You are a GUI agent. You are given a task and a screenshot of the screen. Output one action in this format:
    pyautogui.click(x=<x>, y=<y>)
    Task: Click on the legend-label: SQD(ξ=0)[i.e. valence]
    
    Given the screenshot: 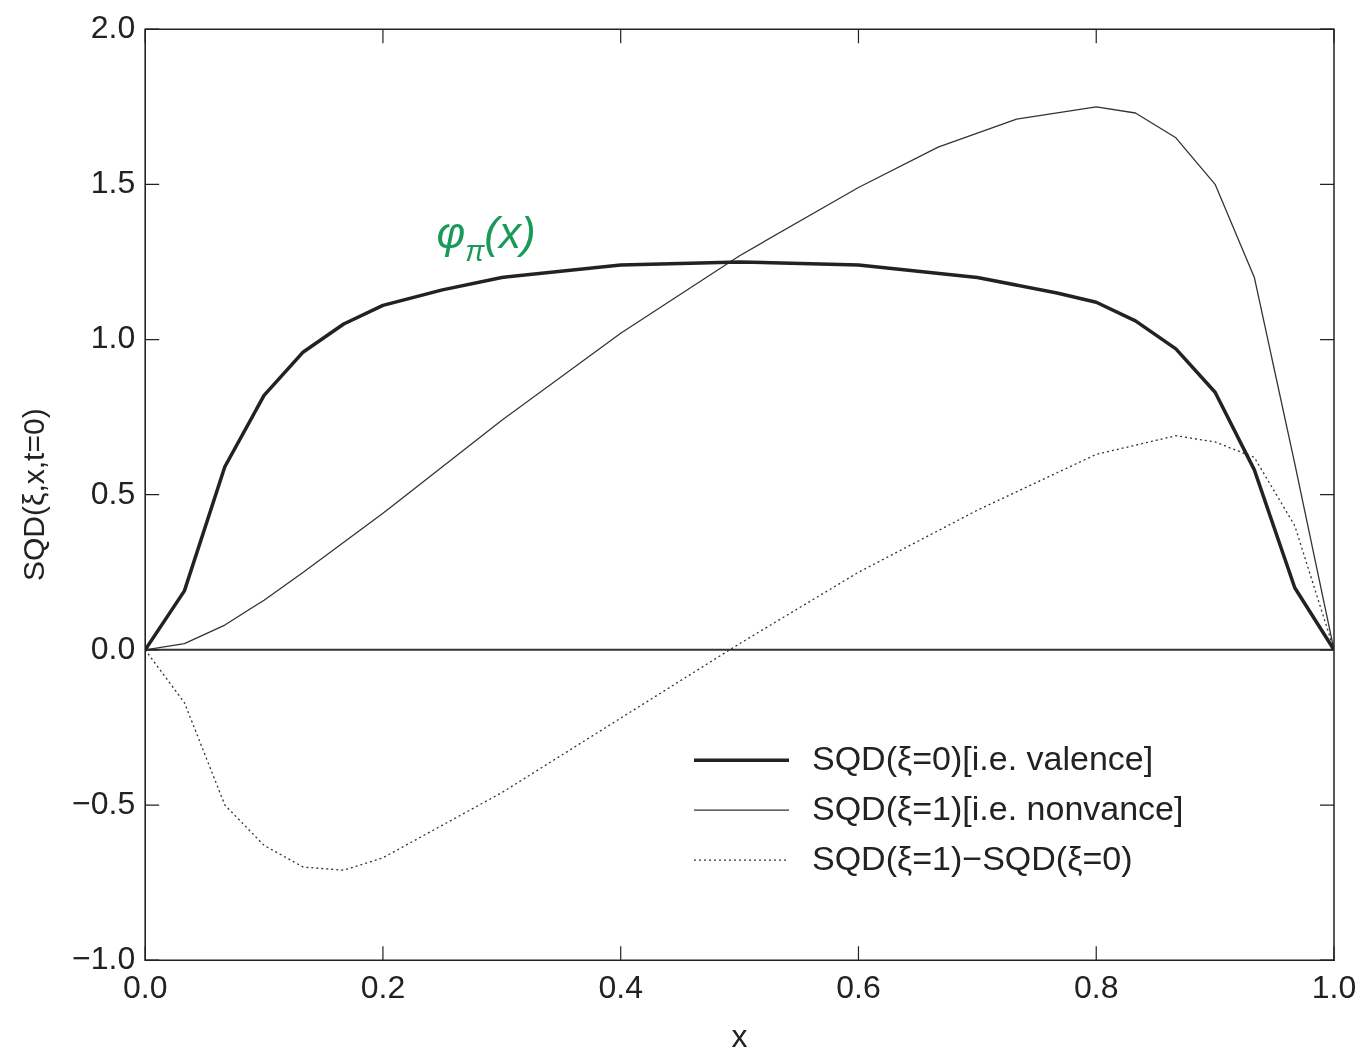 What is the action you would take?
    pyautogui.click(x=983, y=757)
    